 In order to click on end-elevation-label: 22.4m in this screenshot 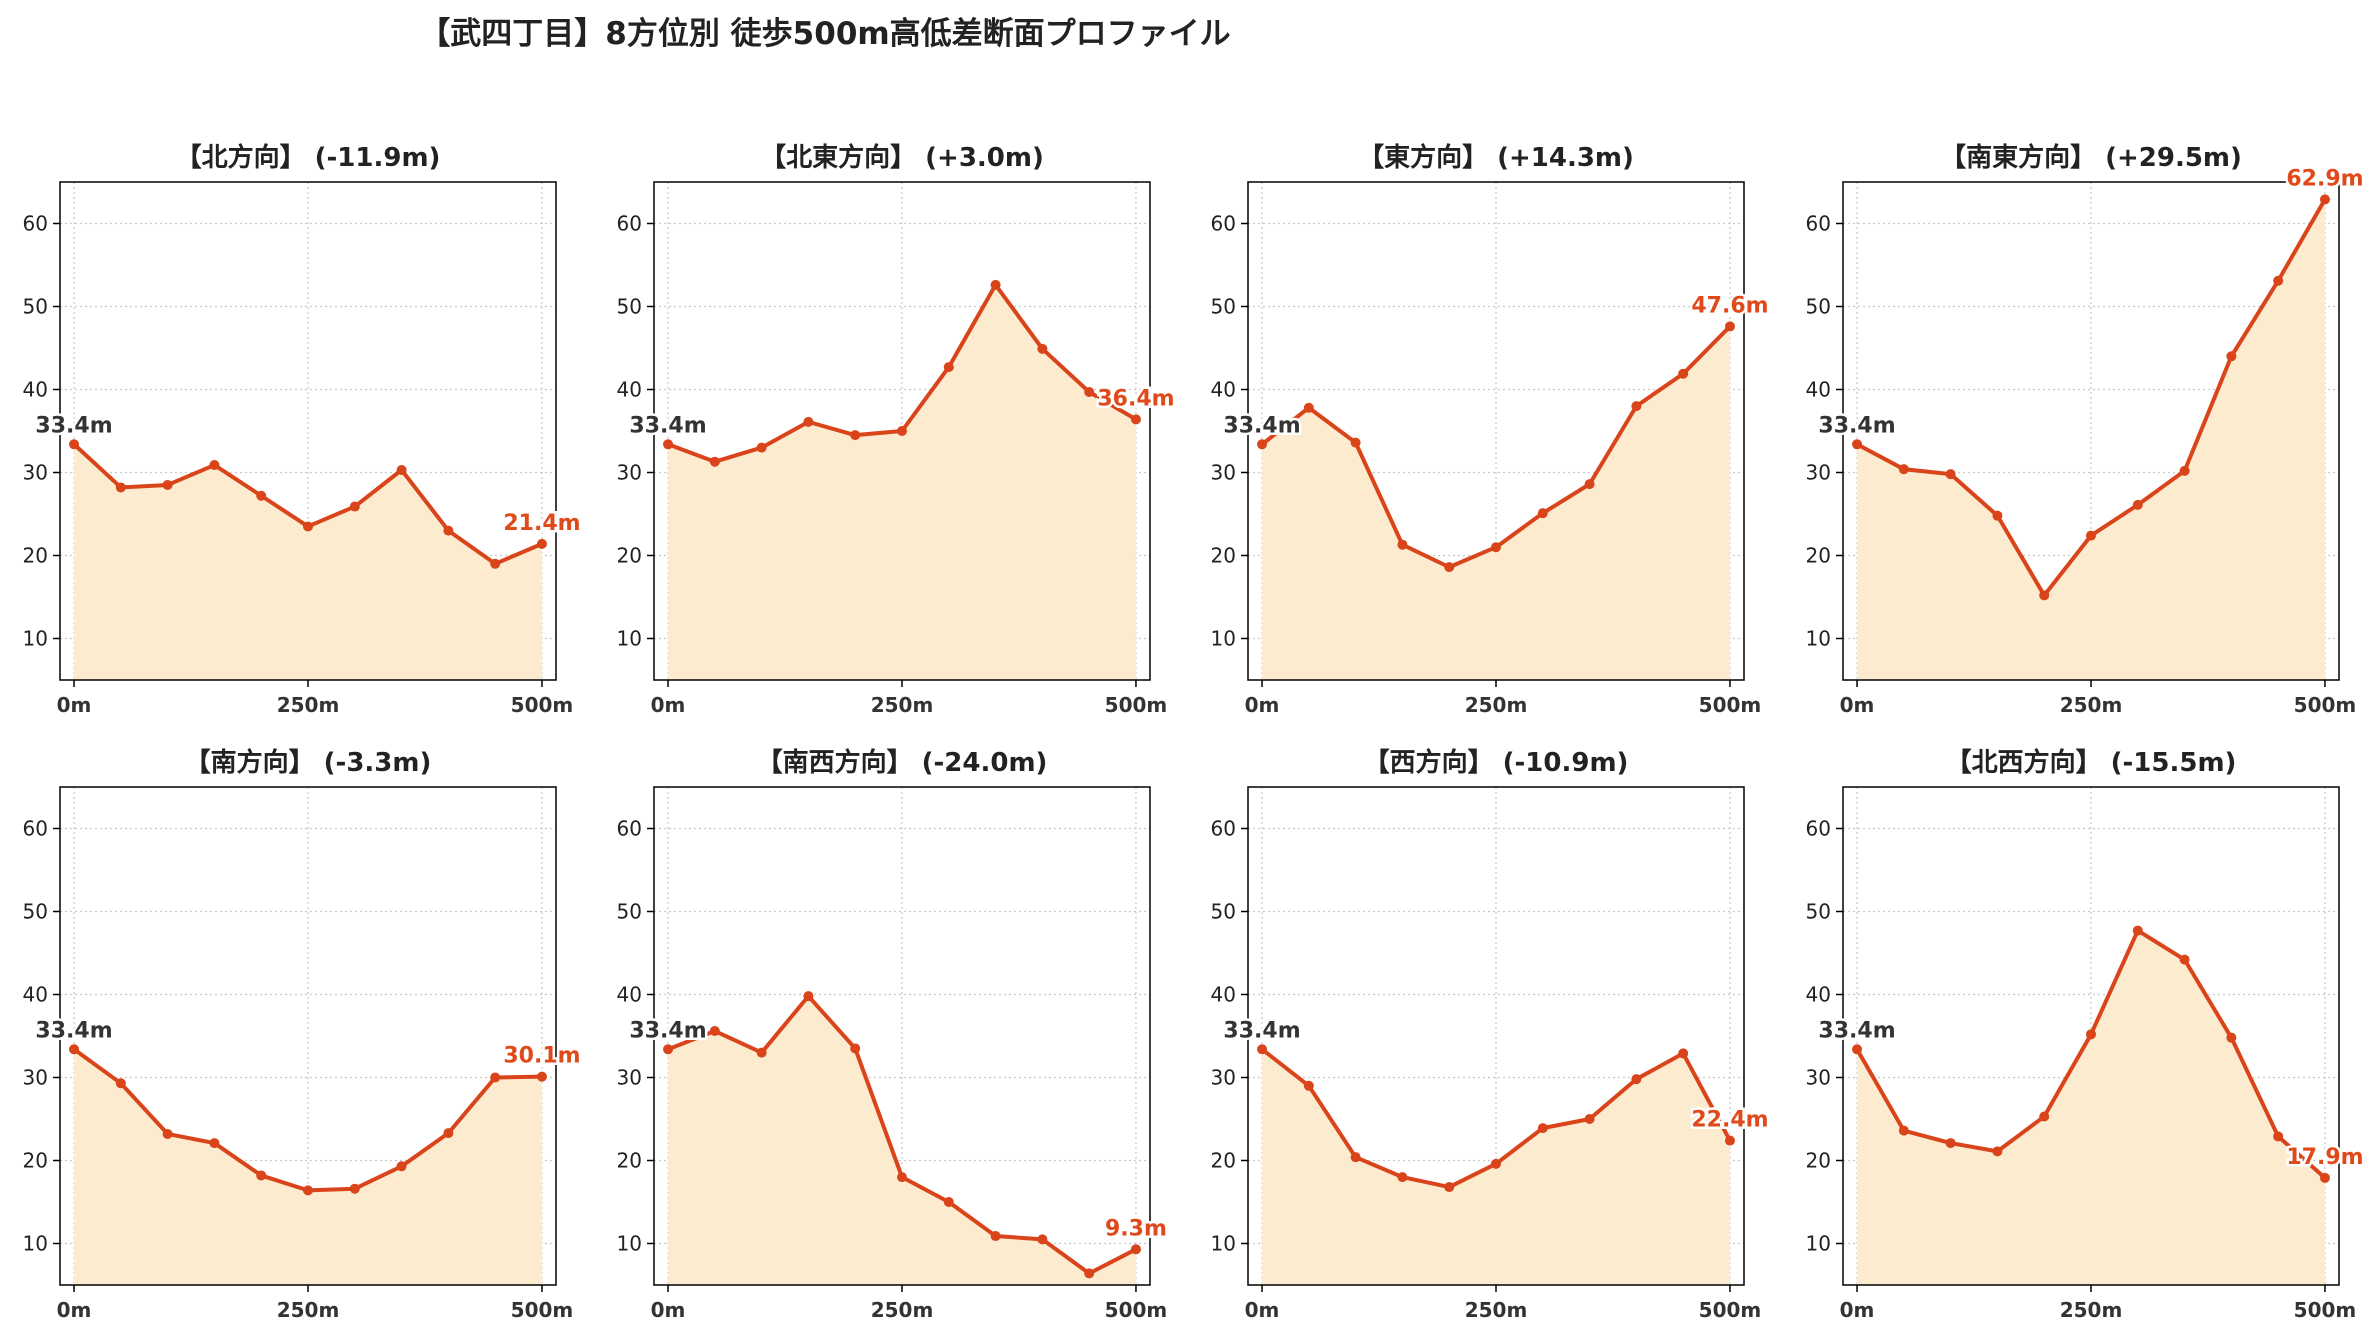, I will do `click(1729, 1120)`.